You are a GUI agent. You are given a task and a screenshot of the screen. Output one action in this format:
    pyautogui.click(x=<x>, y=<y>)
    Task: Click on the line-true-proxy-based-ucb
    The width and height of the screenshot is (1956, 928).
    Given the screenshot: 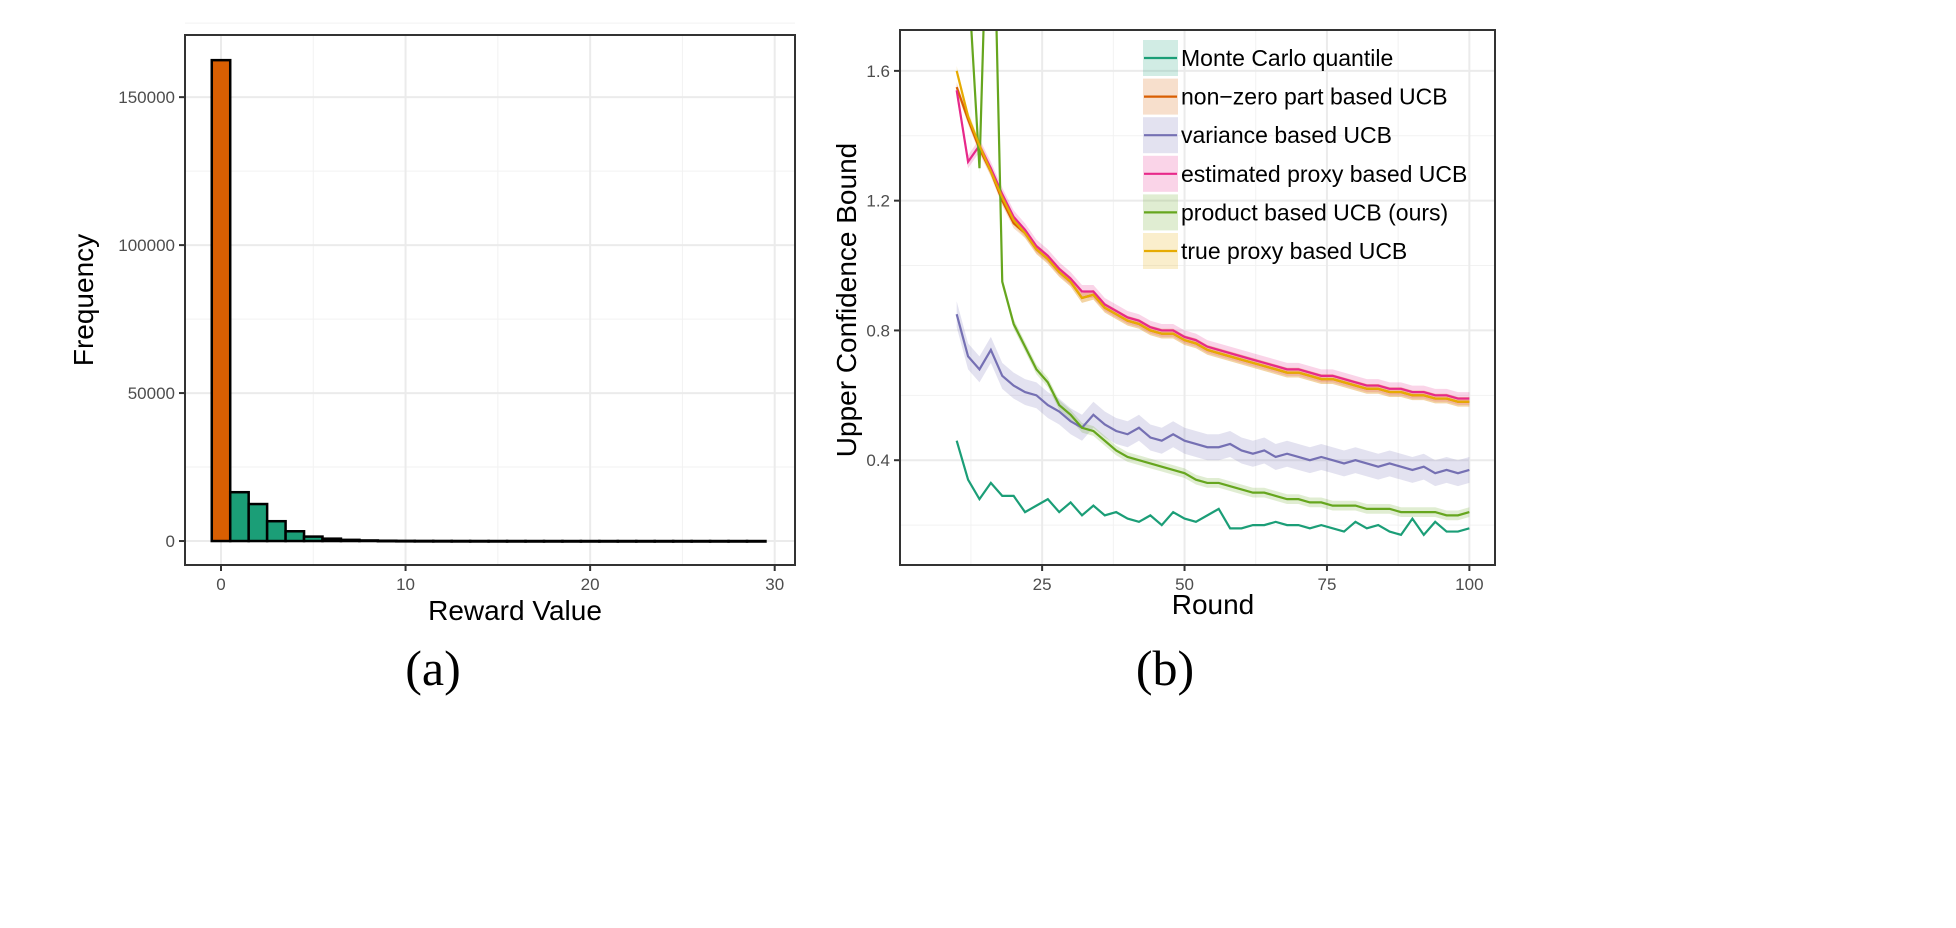 What is the action you would take?
    pyautogui.click(x=1212, y=236)
    